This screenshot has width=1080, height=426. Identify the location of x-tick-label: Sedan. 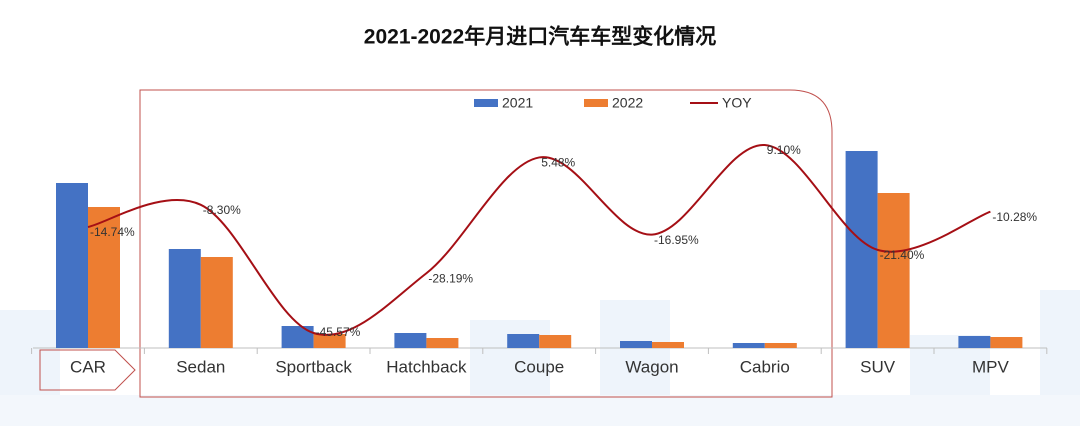
(200, 366).